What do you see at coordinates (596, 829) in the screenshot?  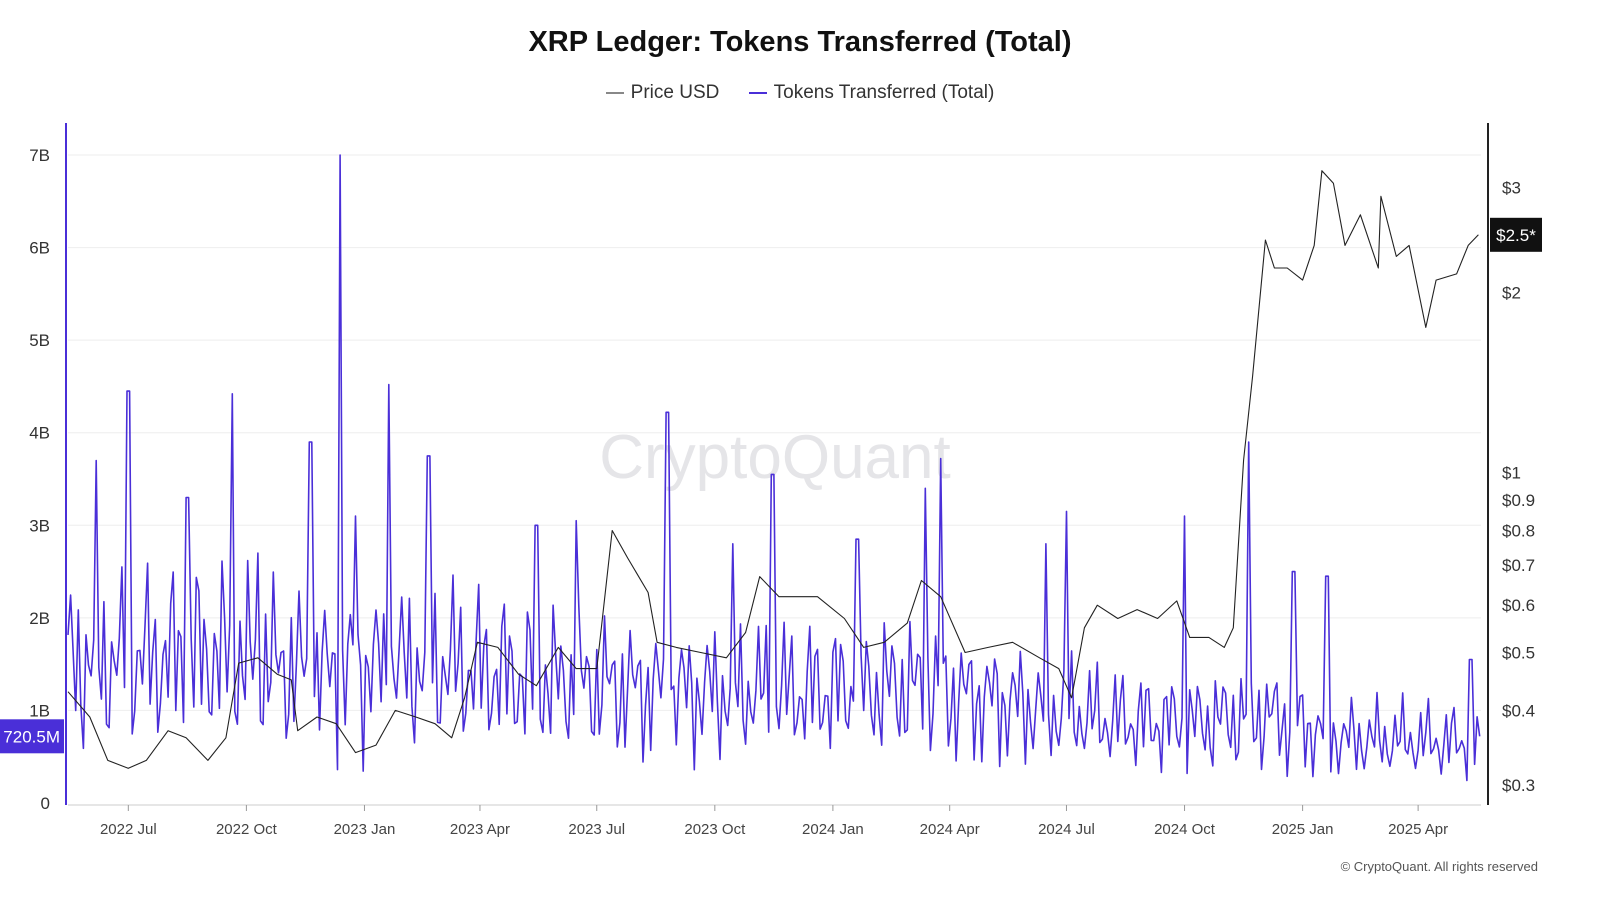 I see `x-tick-label: 2023 Jul` at bounding box center [596, 829].